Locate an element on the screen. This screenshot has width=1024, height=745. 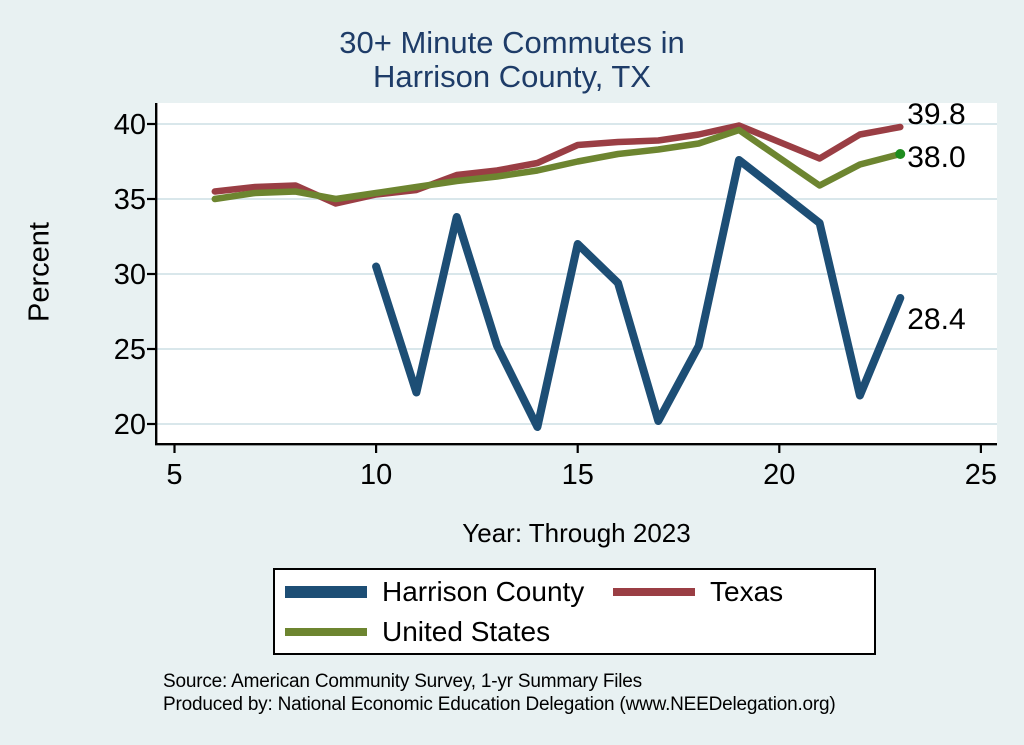
x-tick-label: 5 is located at coordinates (174, 475).